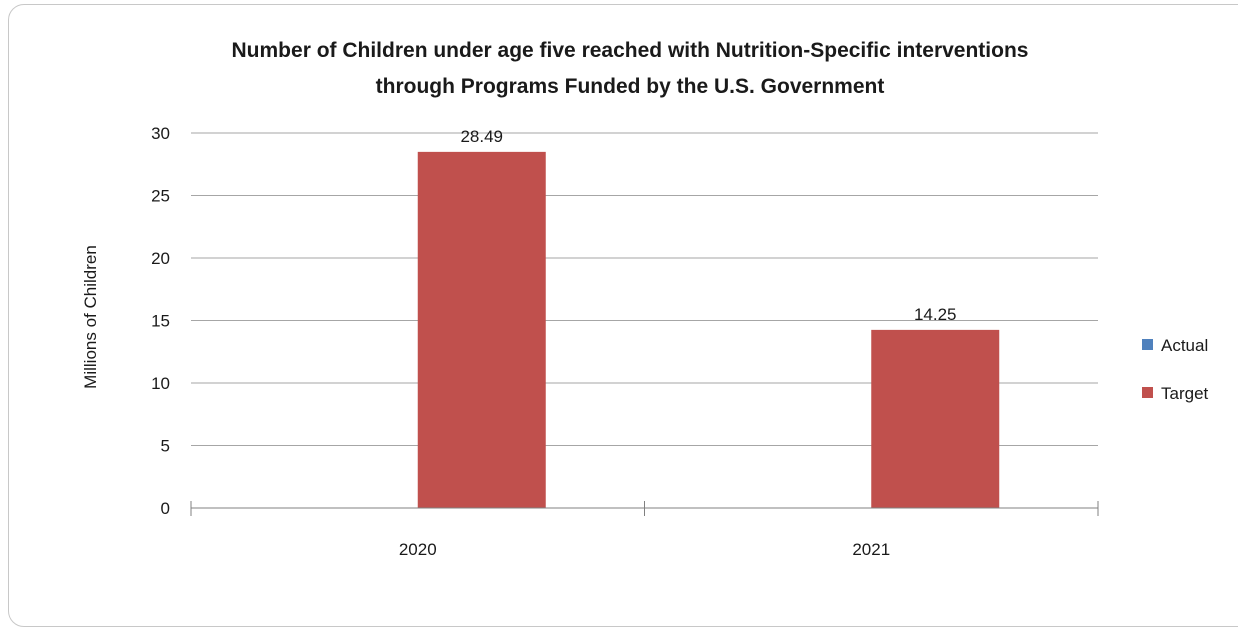  Describe the element at coordinates (160, 321) in the screenshot. I see `y-tick-label: 15` at that location.